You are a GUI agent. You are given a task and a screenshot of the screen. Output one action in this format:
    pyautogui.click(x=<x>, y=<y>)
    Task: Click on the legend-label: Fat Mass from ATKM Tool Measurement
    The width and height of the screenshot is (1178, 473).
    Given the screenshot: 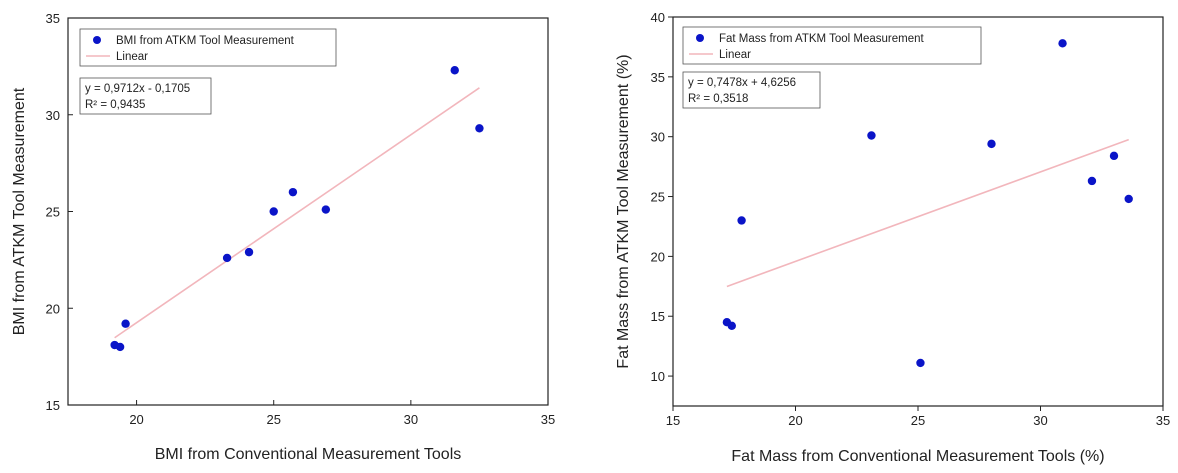 What is the action you would take?
    pyautogui.click(x=822, y=39)
    